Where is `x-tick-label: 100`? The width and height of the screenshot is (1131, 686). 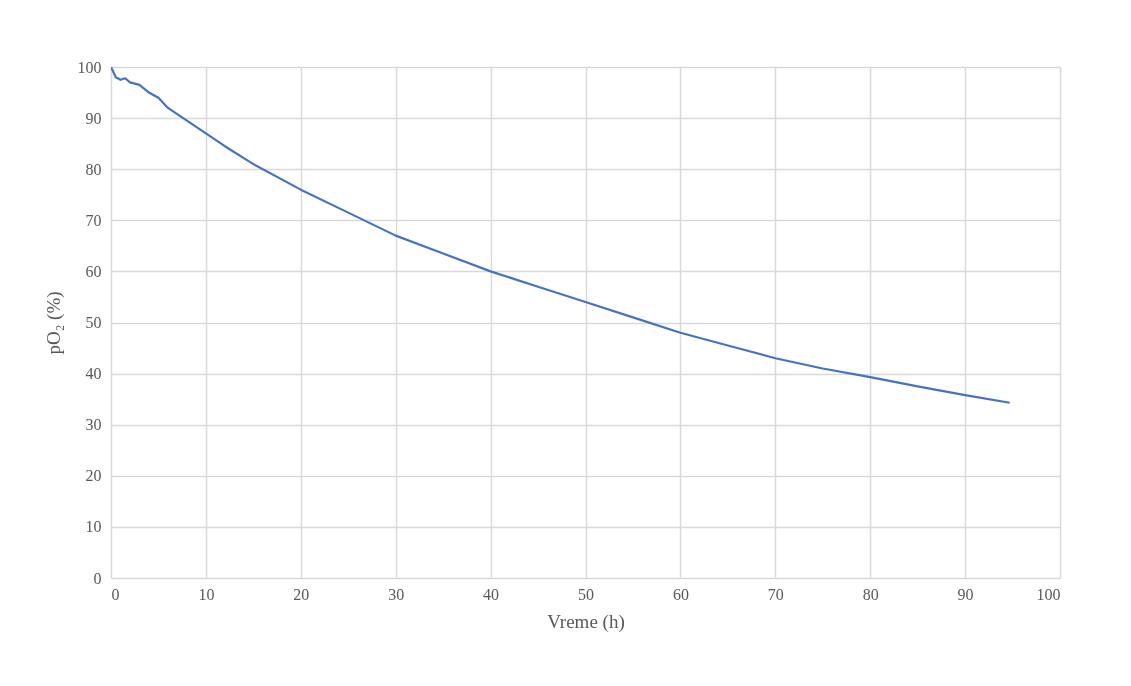 x-tick-label: 100 is located at coordinates (1048, 594).